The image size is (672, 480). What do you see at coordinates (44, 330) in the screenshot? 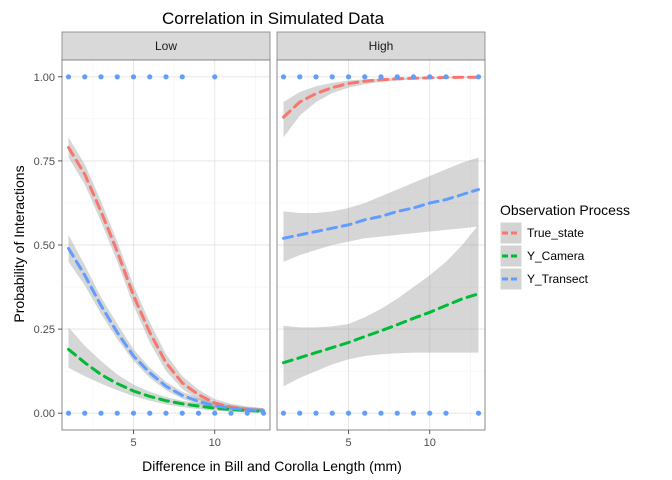
I see `y-tick-label: 0.25` at bounding box center [44, 330].